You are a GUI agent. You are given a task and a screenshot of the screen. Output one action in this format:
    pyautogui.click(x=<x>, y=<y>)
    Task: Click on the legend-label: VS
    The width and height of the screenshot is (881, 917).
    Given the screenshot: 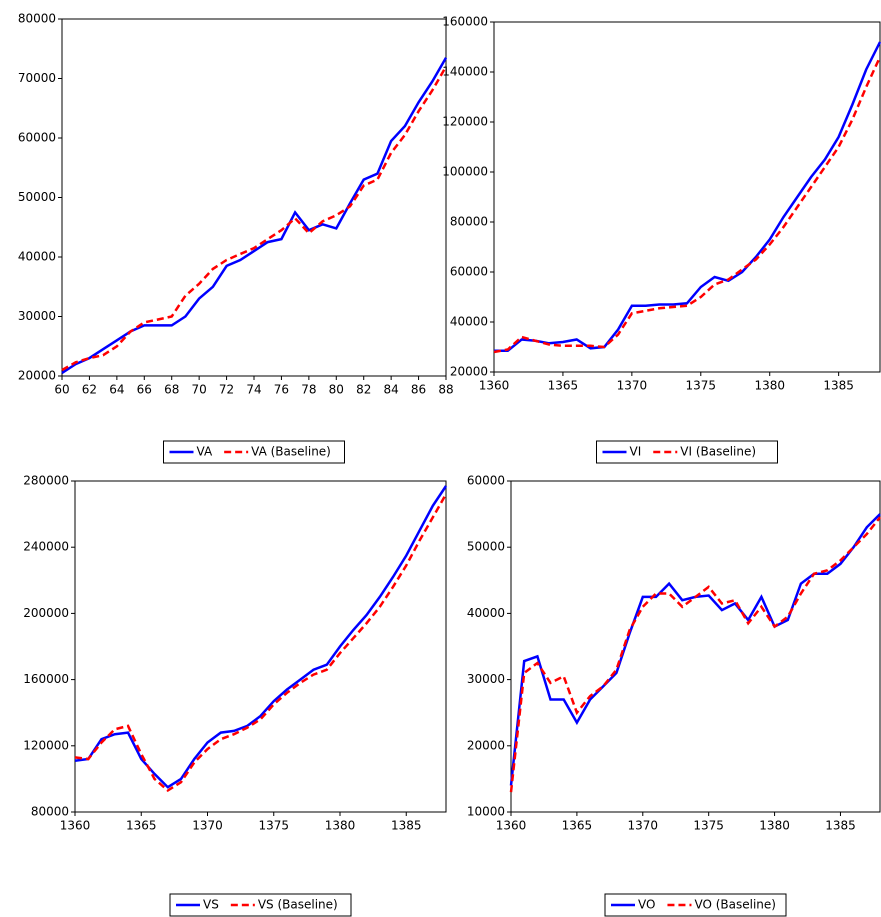 What is the action you would take?
    pyautogui.click(x=211, y=905)
    